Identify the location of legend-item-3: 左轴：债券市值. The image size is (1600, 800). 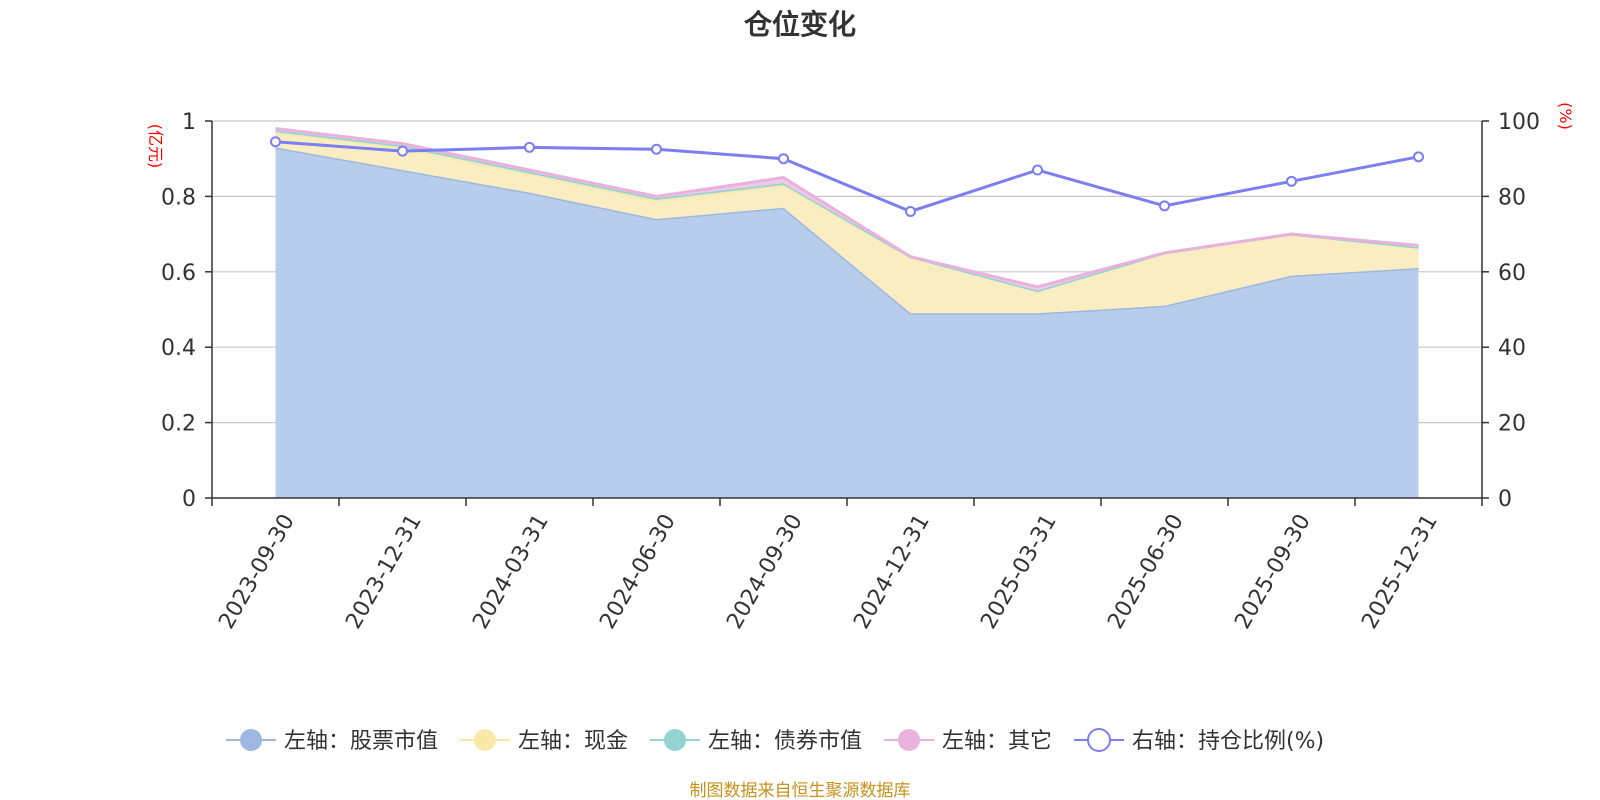
(756, 741).